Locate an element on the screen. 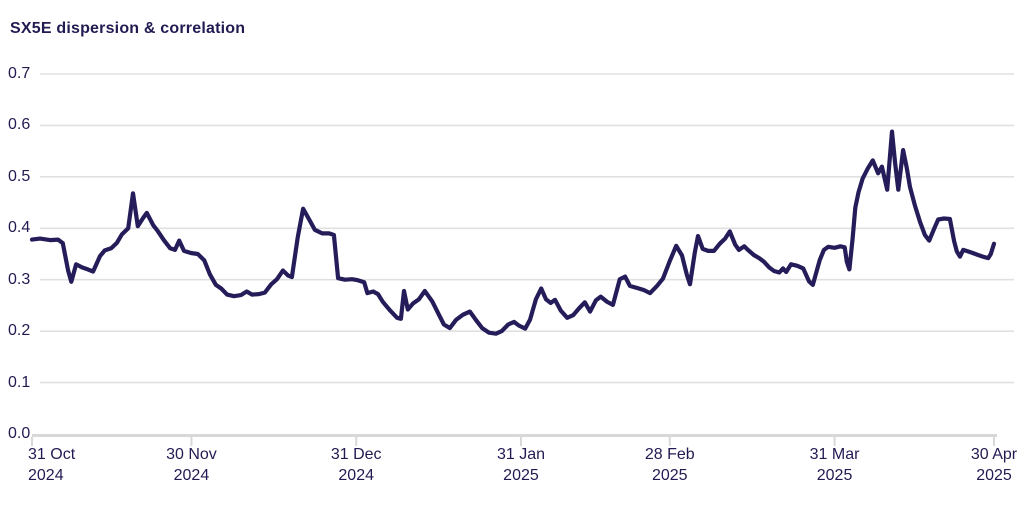 Image resolution: width=1024 pixels, height=509 pixels. chart-title: SX5E dispersion & correlation is located at coordinates (128, 28).